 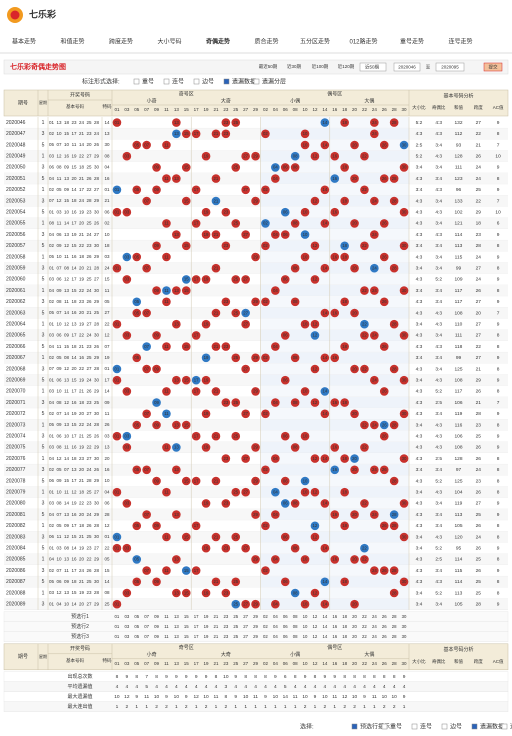 I want to click on checkbox-label: 预选行提示, so click(x=375, y=727).